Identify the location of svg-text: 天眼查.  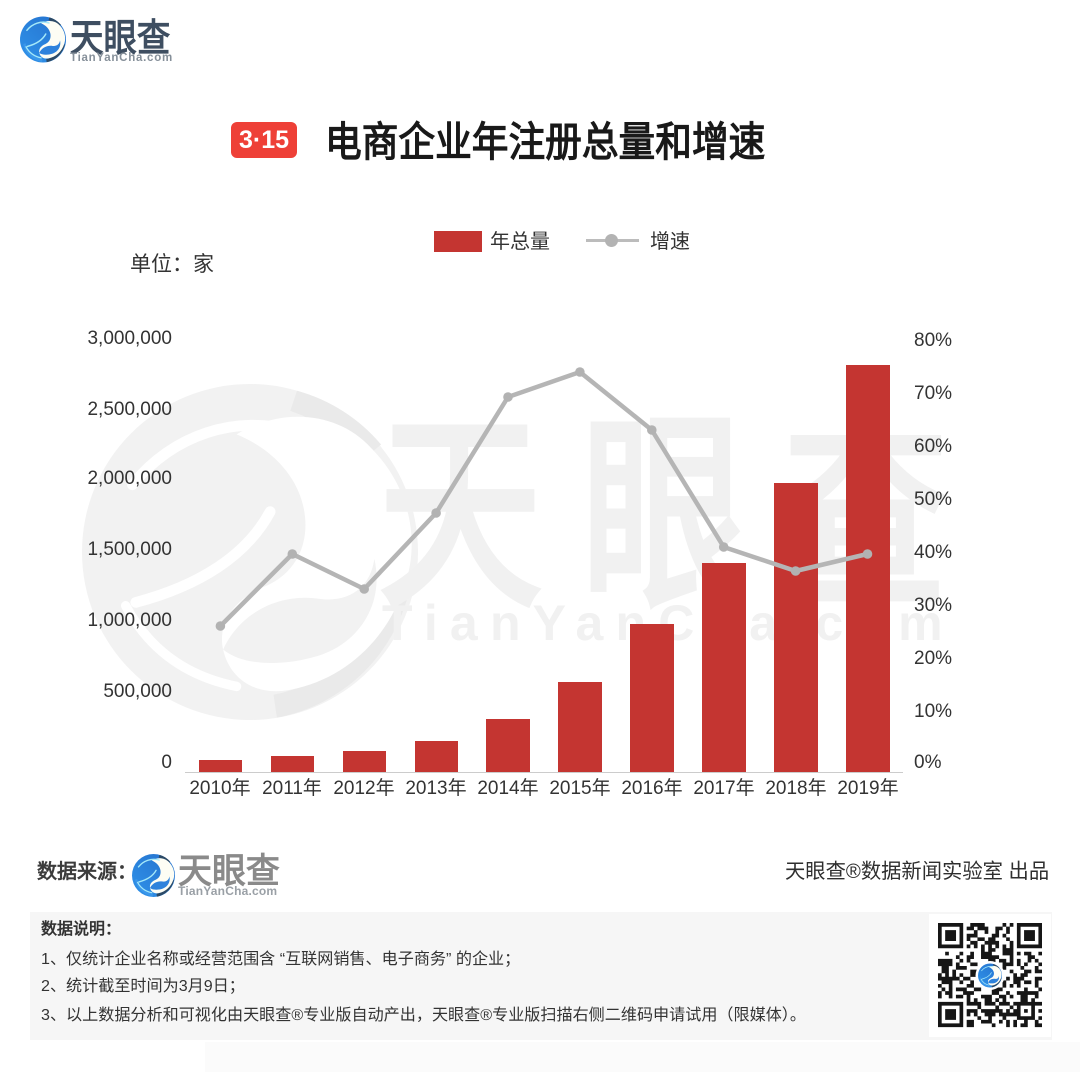
(682, 515).